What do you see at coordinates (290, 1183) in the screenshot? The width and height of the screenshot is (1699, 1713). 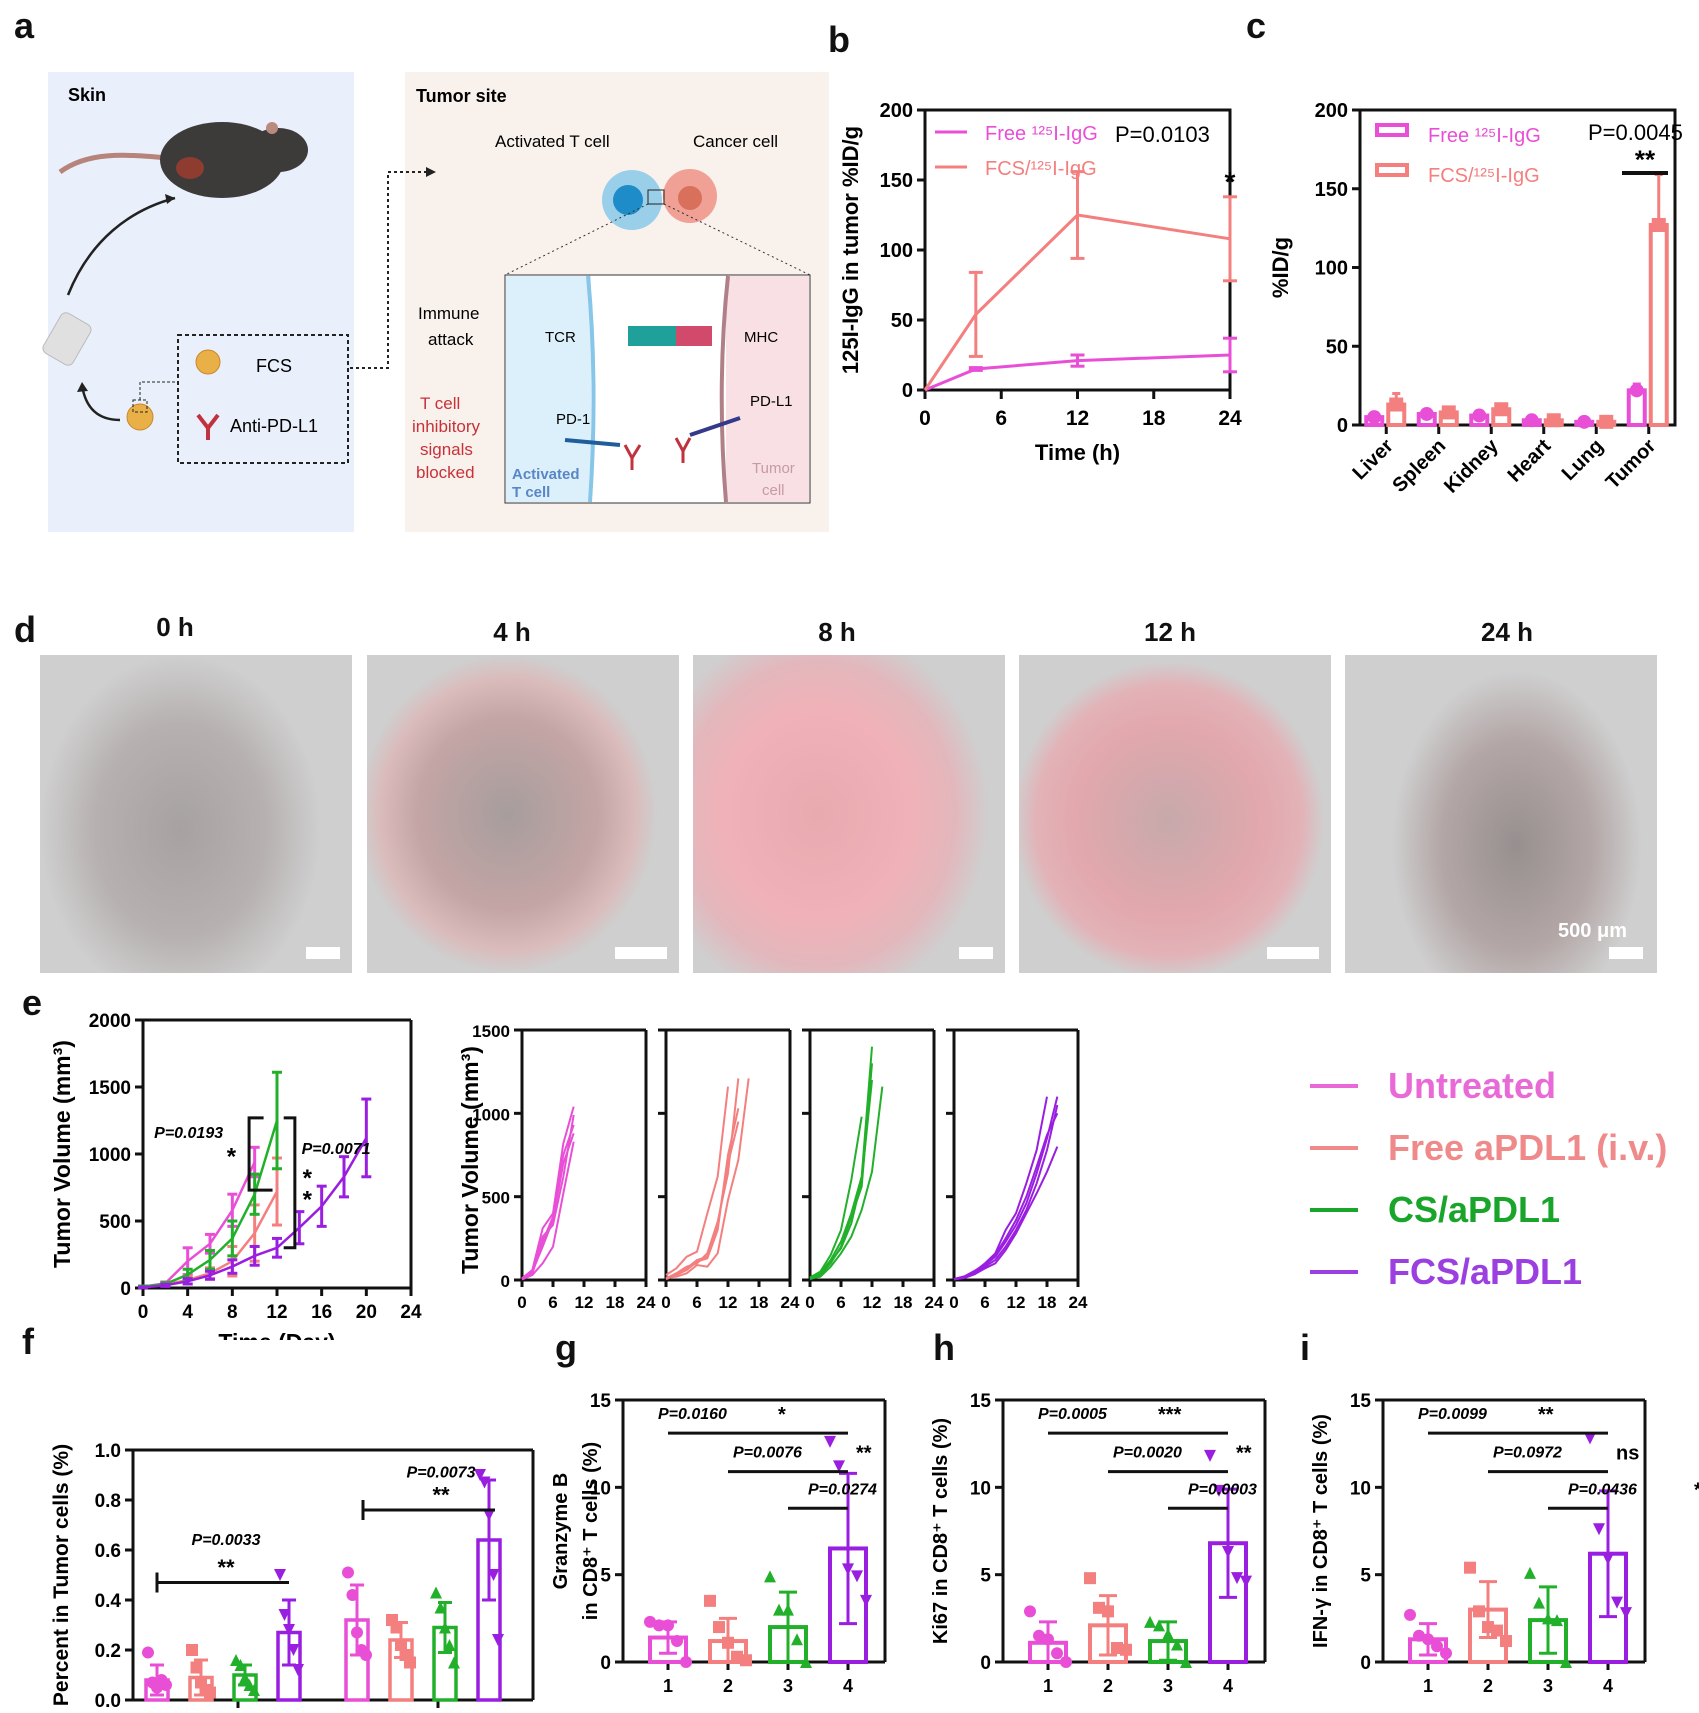 I see `bracket` at bounding box center [290, 1183].